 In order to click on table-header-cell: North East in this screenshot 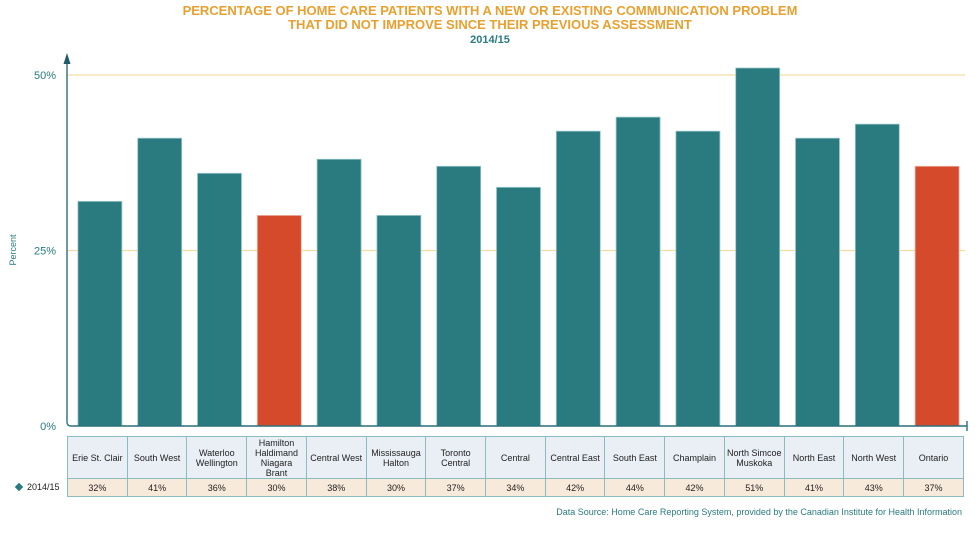, I will do `click(814, 457)`.